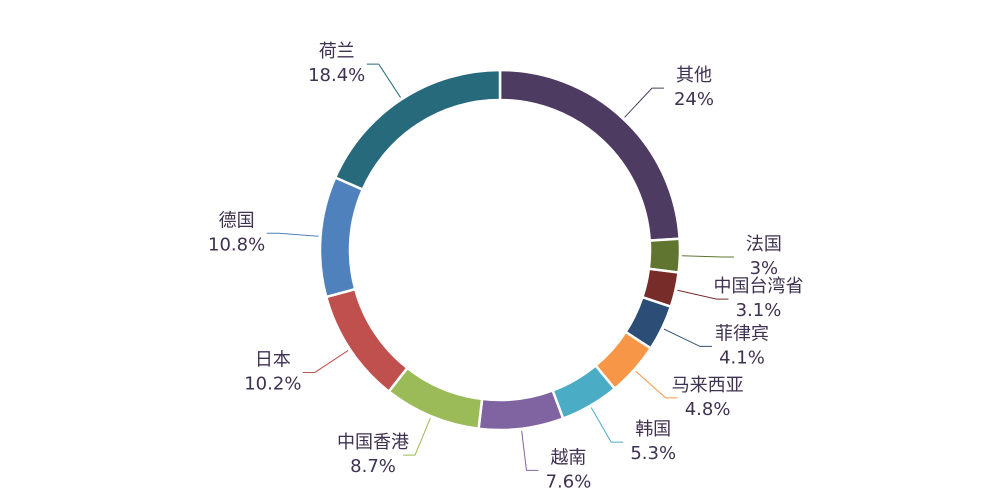  I want to click on value-label: 10.8%, so click(236, 244).